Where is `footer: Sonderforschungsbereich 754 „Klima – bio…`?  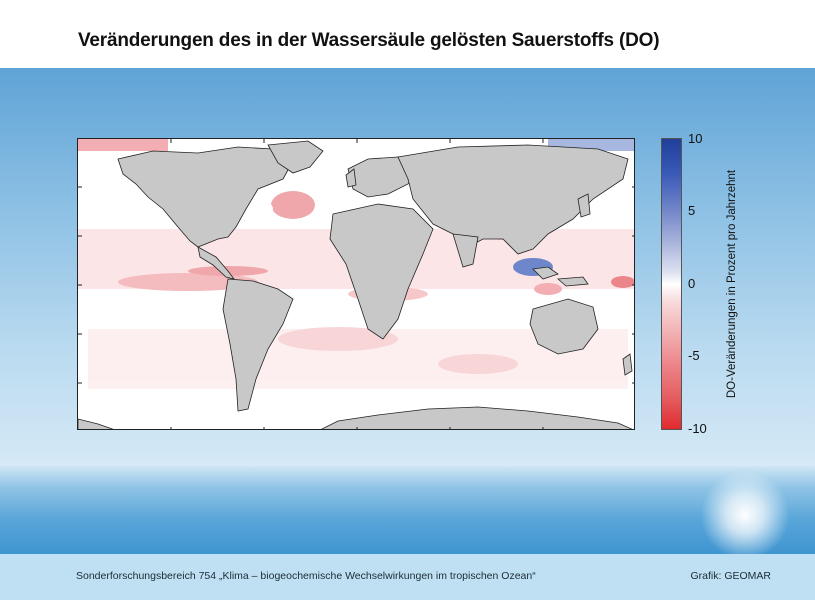
footer: Sonderforschungsbereich 754 „Klima – bio… is located at coordinates (407, 577).